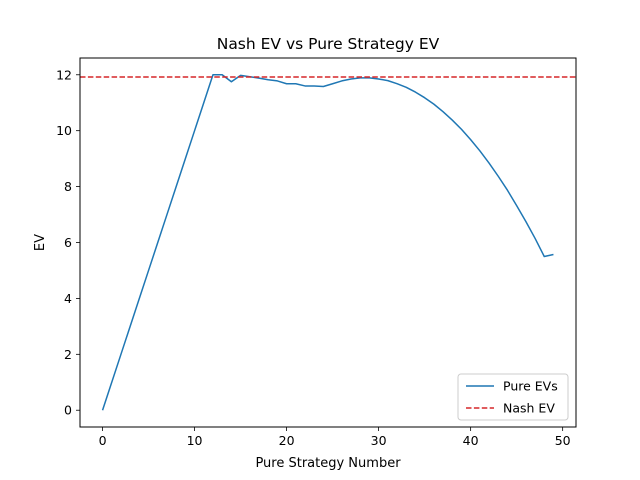  What do you see at coordinates (287, 440) in the screenshot?
I see `x-tick-label: 20` at bounding box center [287, 440].